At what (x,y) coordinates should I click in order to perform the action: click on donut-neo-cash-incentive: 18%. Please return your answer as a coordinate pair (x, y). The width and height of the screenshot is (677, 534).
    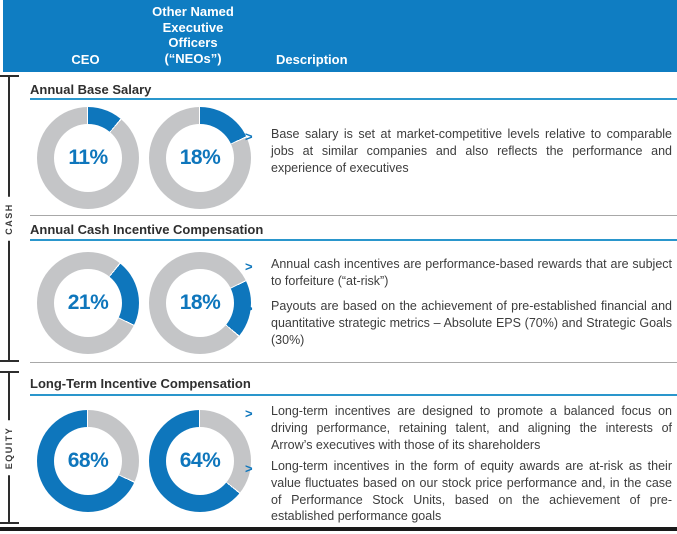
    Looking at the image, I should click on (200, 303).